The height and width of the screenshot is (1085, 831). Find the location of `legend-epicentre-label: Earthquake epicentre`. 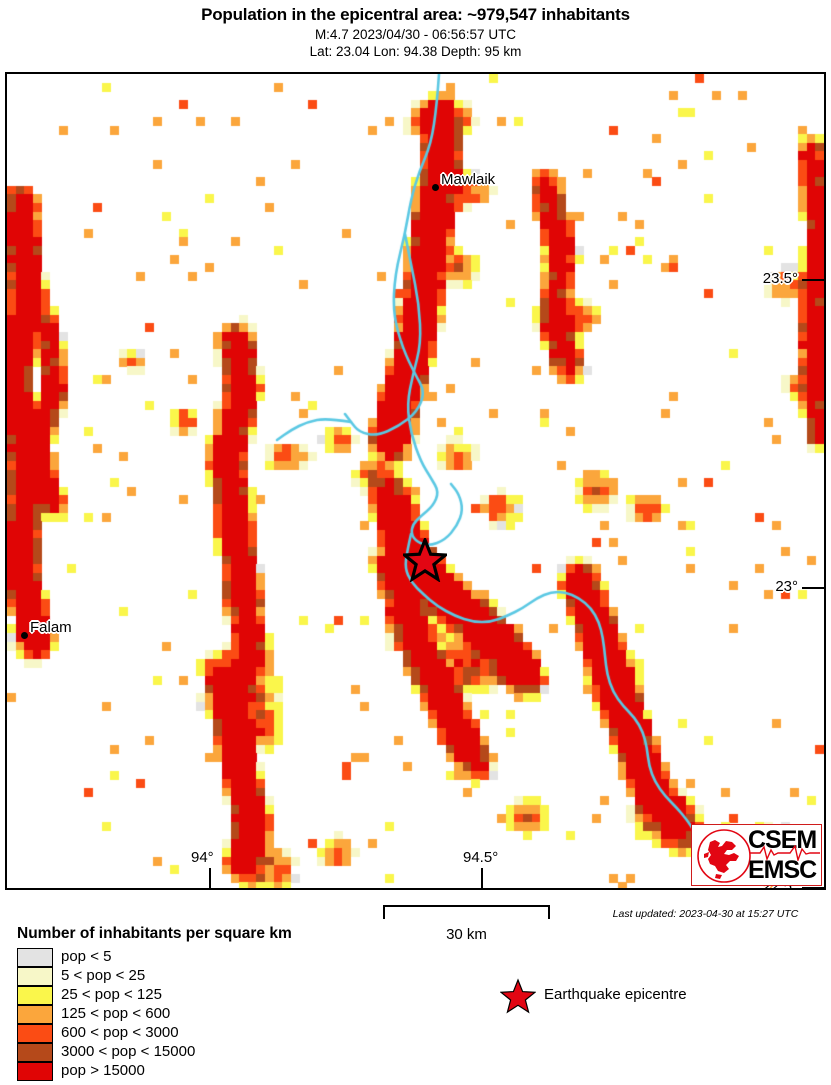

legend-epicentre-label: Earthquake epicentre is located at coordinates (615, 994).